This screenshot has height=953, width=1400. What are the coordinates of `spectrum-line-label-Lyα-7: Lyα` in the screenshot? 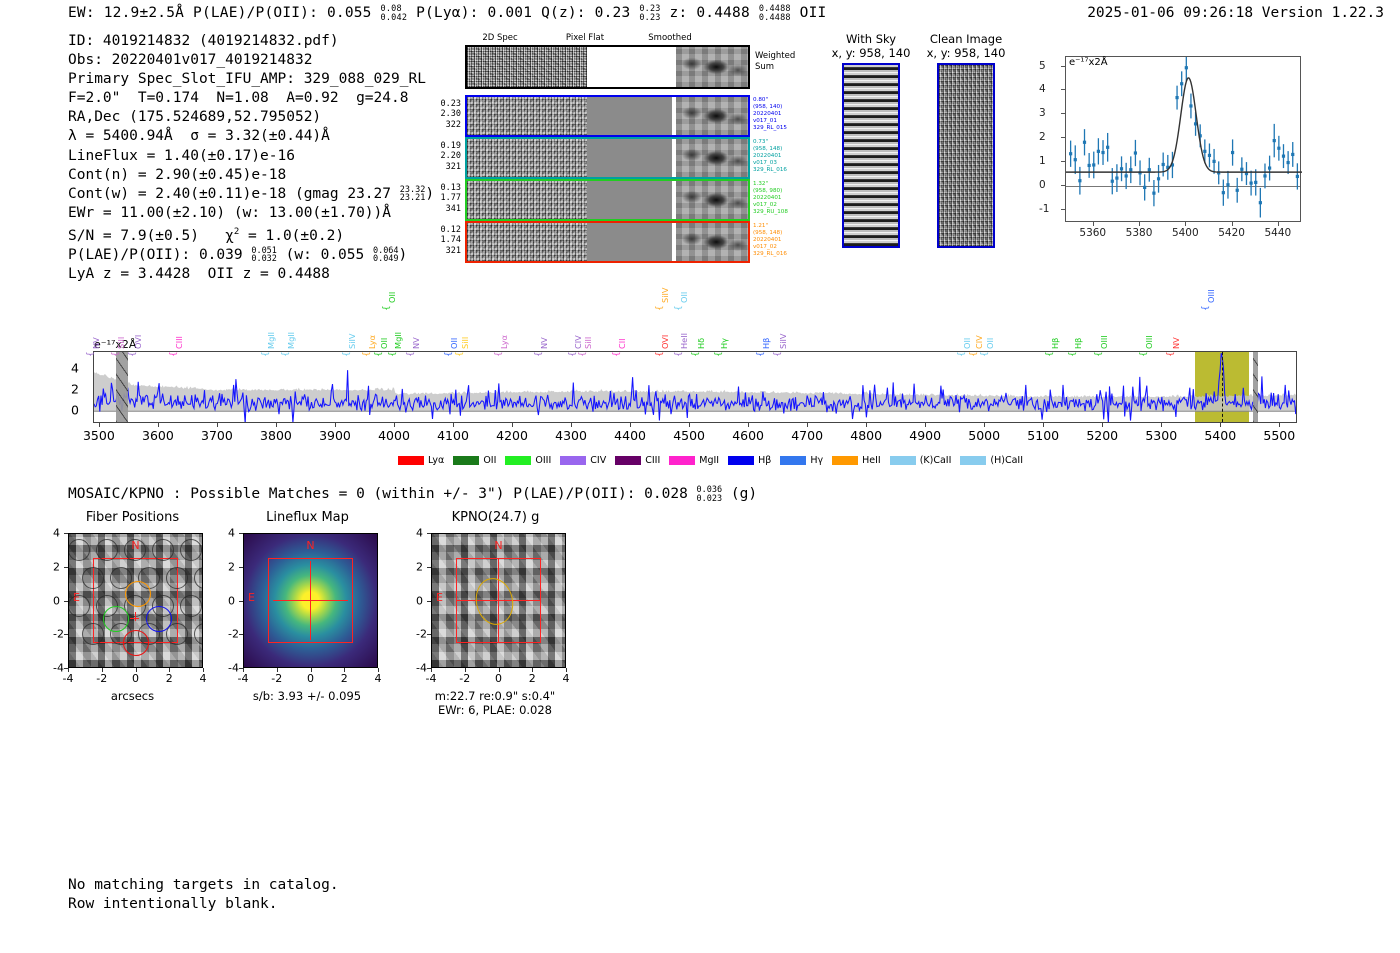 It's located at (372, 341).